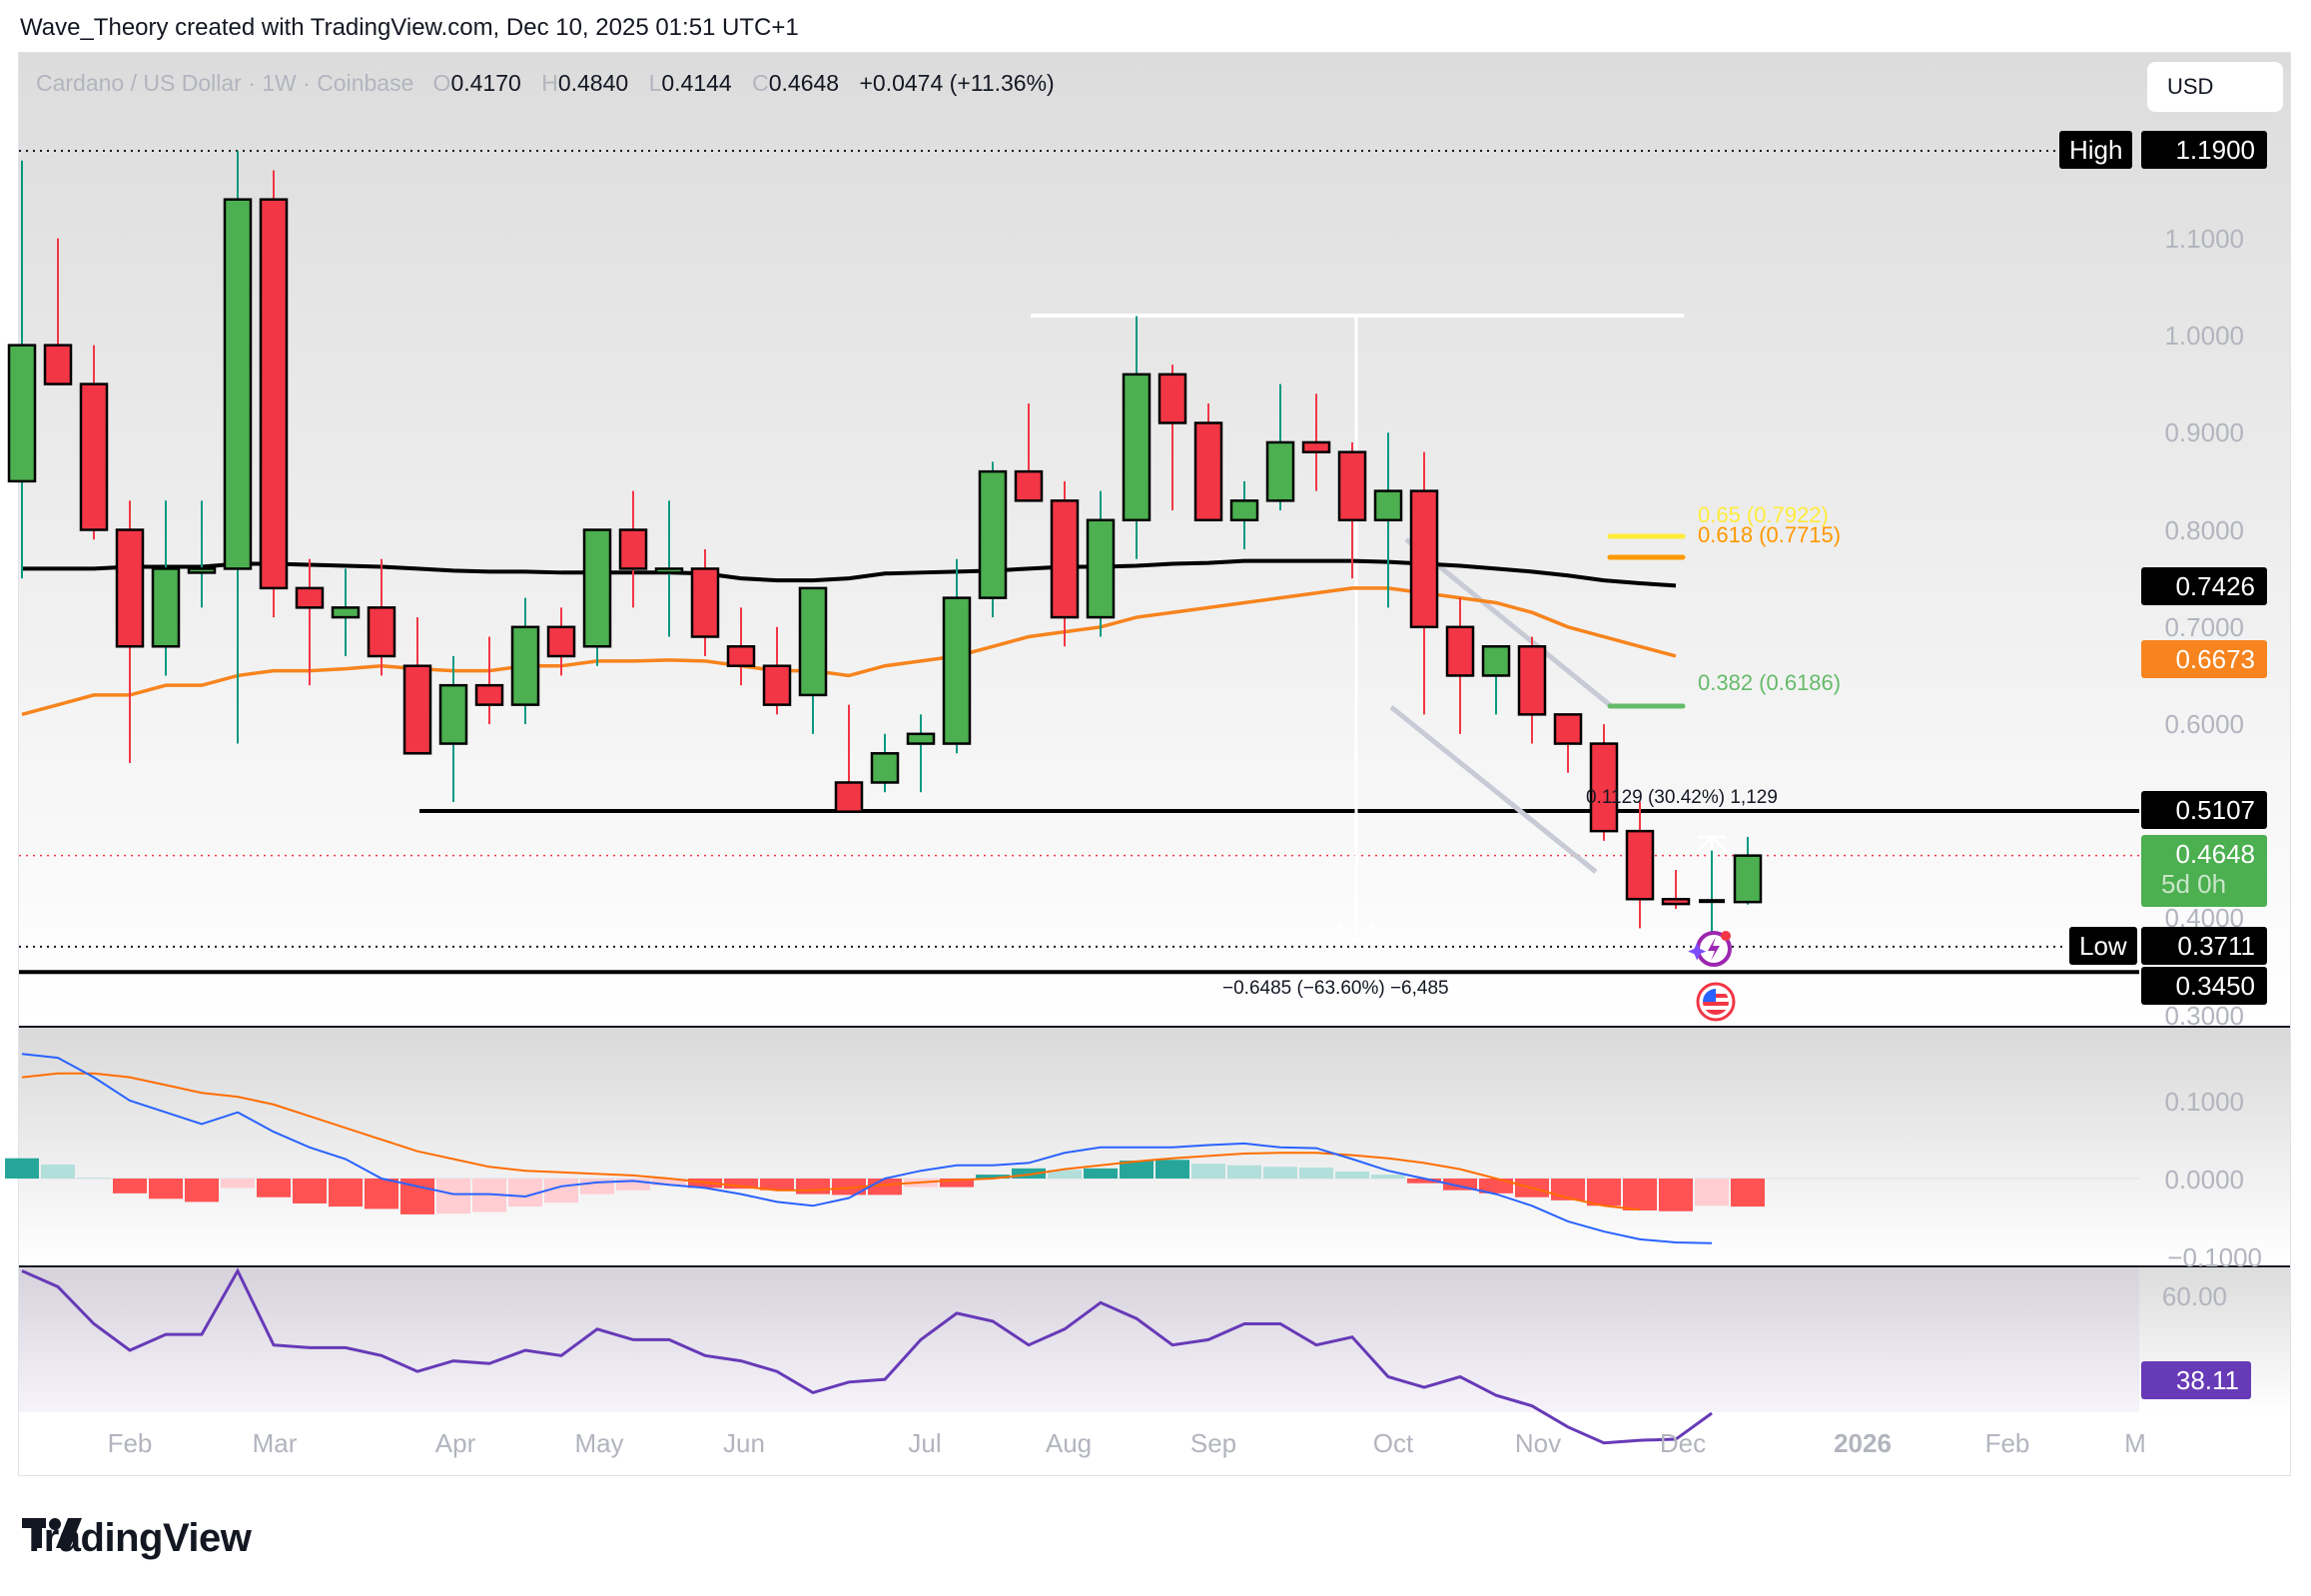  Describe the element at coordinates (1682, 797) in the screenshot. I see `measure-up-label: 0.1129 (30.42%) 1,129` at that location.